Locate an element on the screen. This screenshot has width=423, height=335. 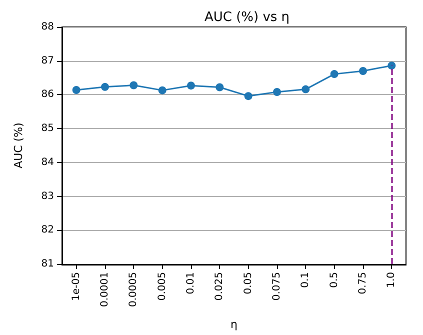
x-tick-label: 0.005 is located at coordinates (162, 286).